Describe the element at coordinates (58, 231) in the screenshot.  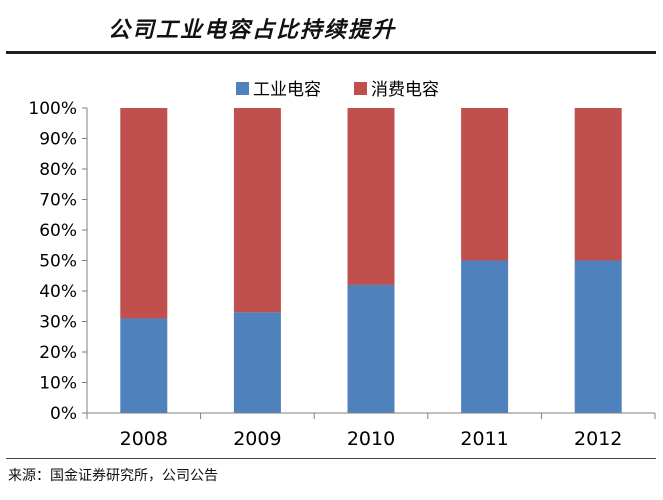
I see `y-tick-label: 60%` at that location.